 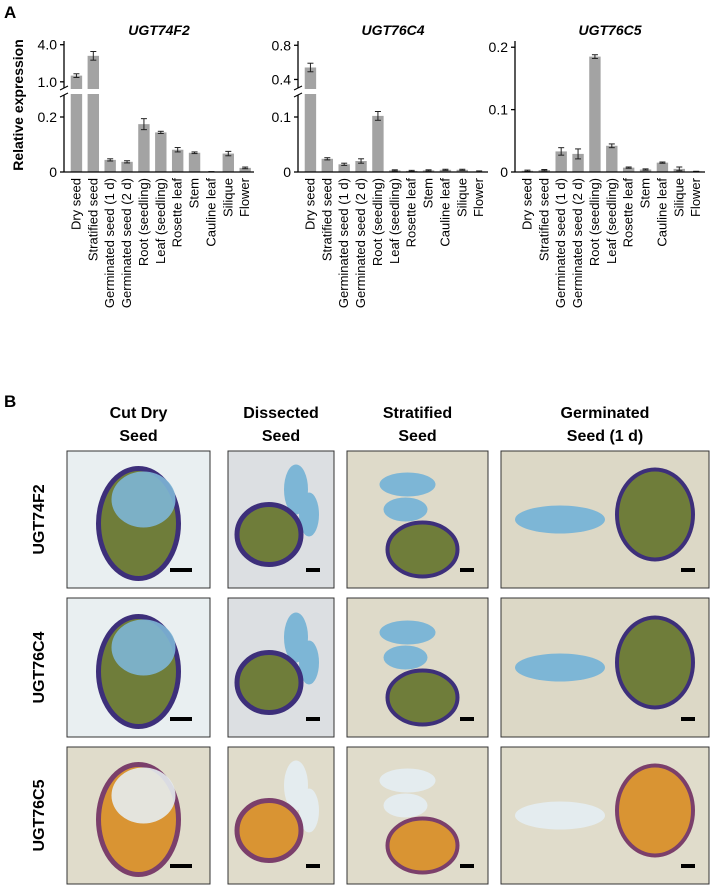 What do you see at coordinates (48, 82) in the screenshot?
I see `y-tick-label: 1.0` at bounding box center [48, 82].